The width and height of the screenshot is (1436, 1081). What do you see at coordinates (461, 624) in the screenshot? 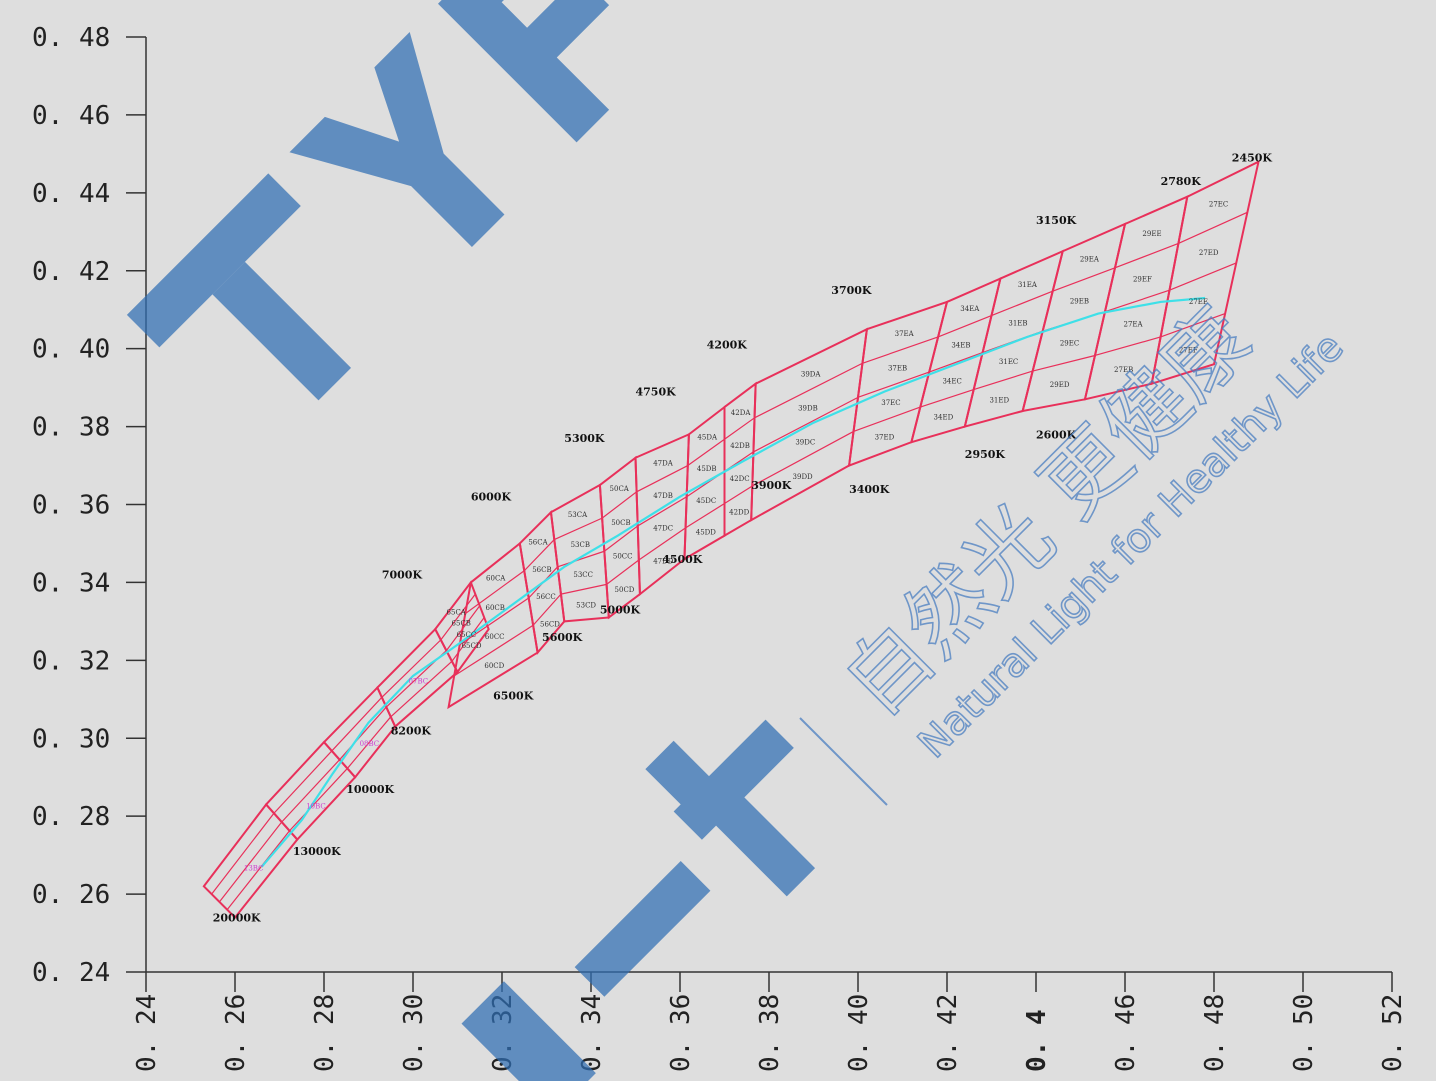
I see `bin-label: 65CB` at bounding box center [461, 624].